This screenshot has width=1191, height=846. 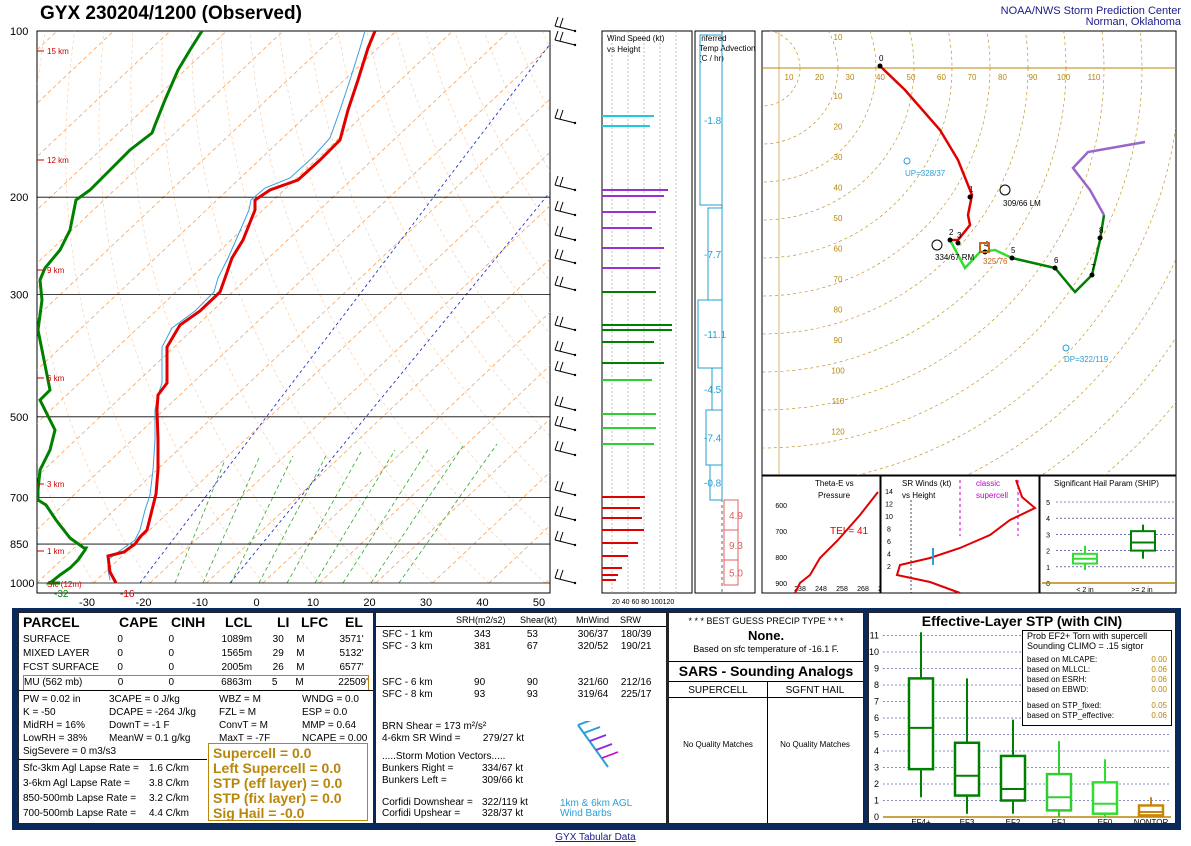 What do you see at coordinates (643, 602) in the screenshot?
I see `wind-speed-axis: 20 40 60 80 100120` at bounding box center [643, 602].